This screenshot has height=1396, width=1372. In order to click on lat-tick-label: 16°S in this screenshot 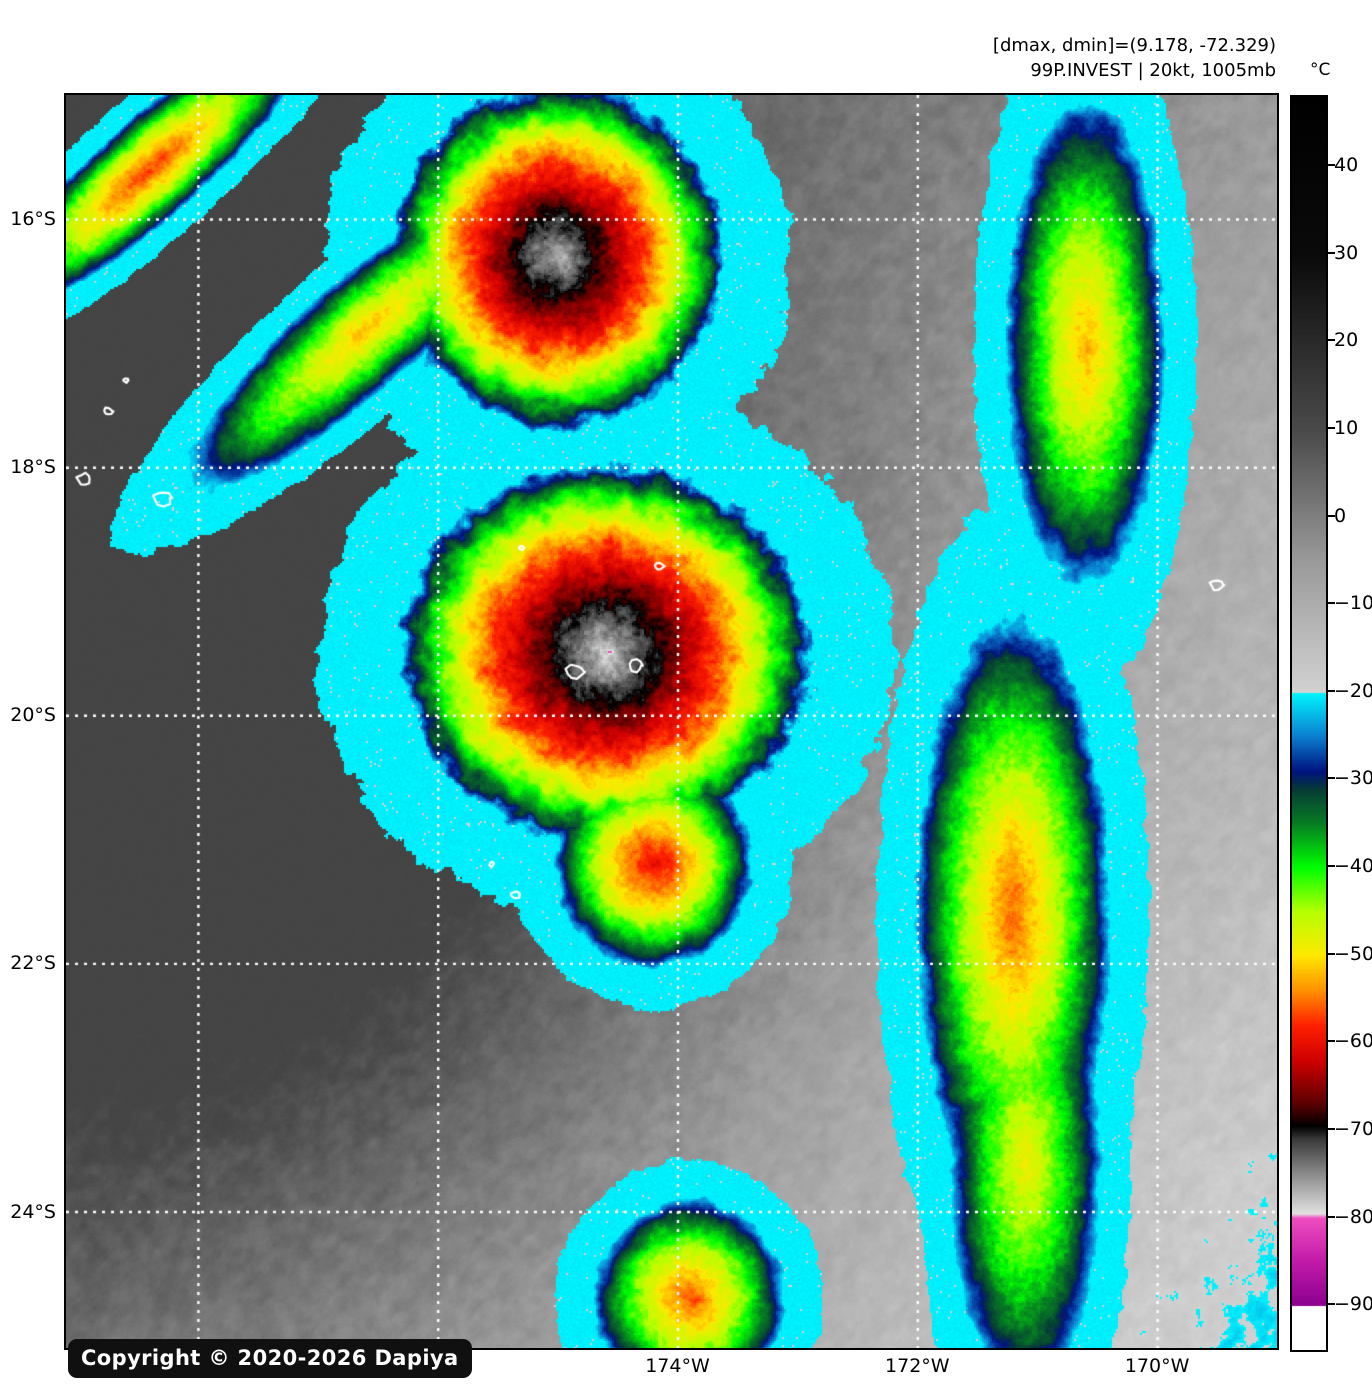, I will do `click(33, 219)`.